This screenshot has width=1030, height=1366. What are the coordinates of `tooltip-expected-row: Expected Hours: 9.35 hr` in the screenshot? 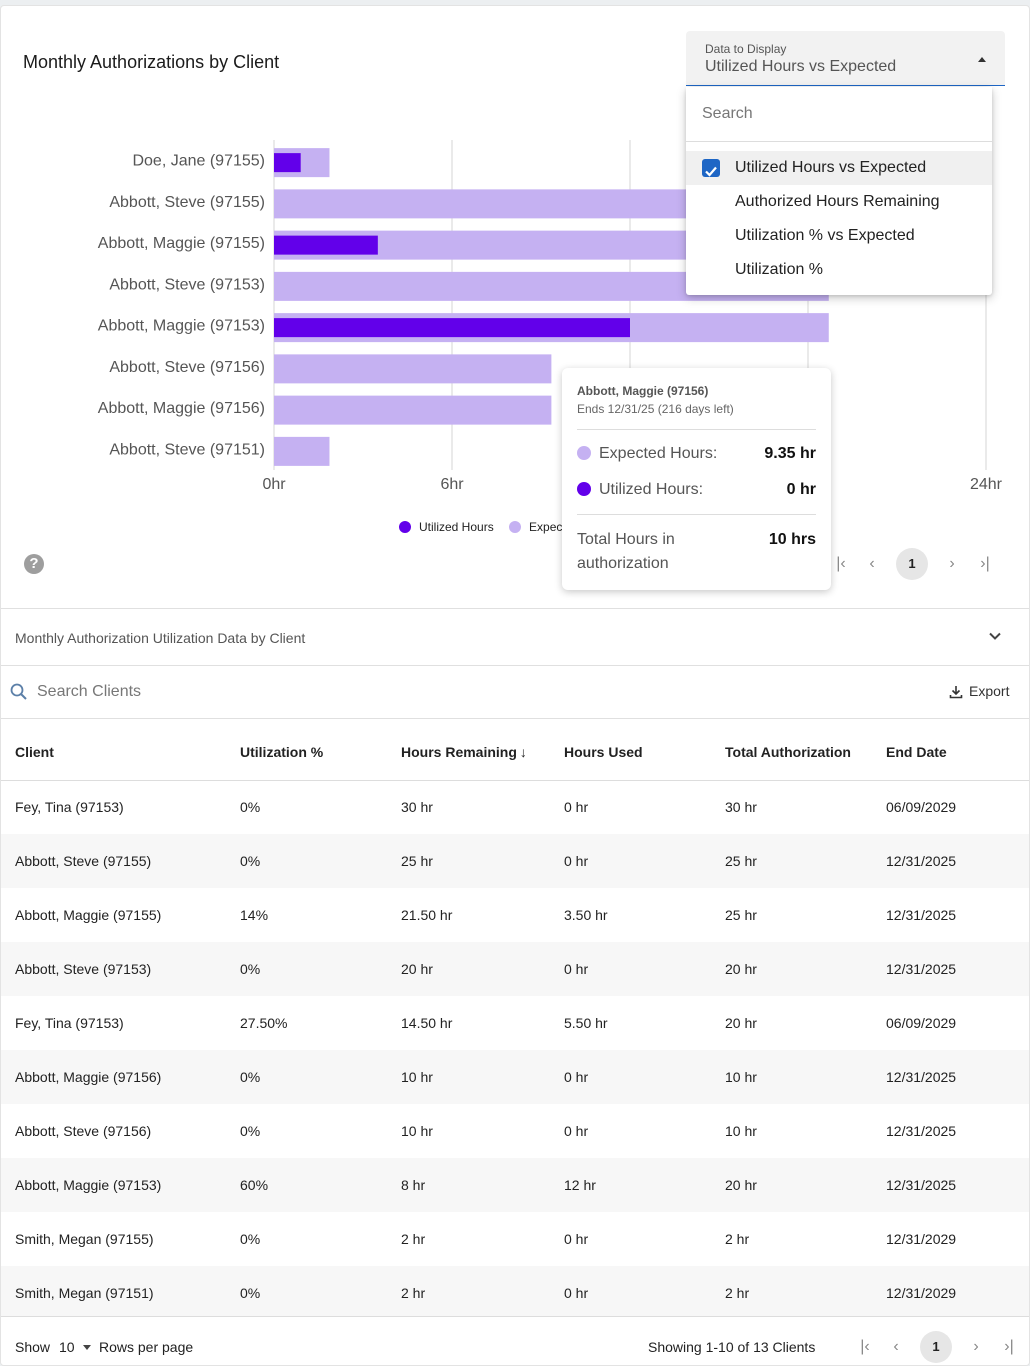 It's located at (696, 454).